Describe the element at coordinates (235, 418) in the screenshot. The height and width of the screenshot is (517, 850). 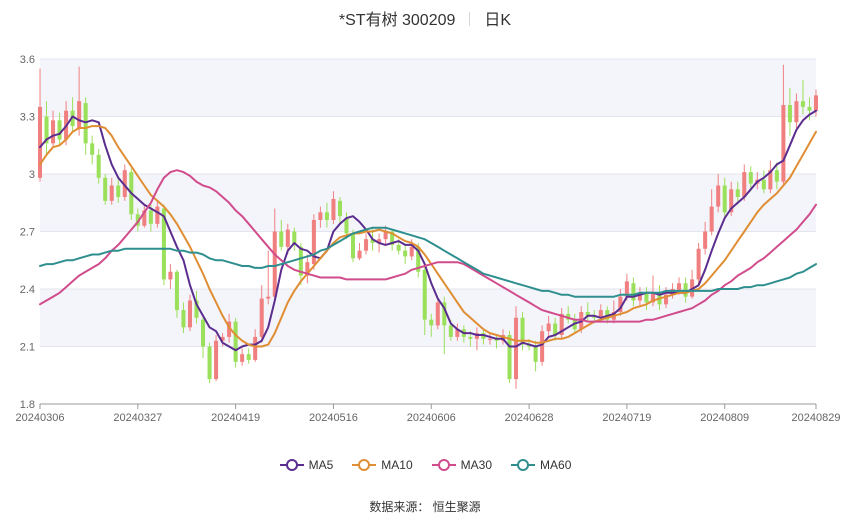
I see `x-tick-label: 20240419` at that location.